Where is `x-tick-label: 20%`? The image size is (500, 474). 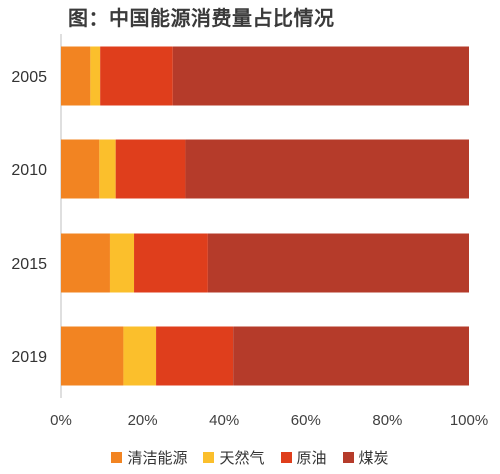
x-tick-label: 20% is located at coordinates (143, 420).